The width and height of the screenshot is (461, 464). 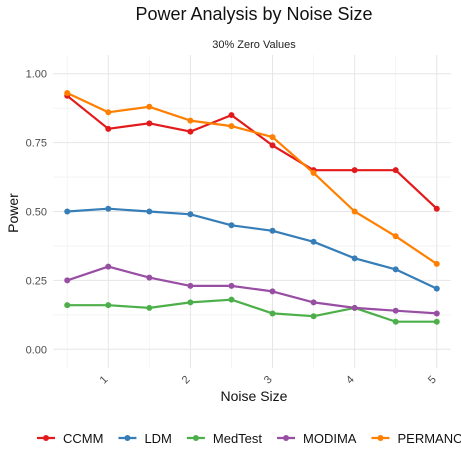 I want to click on chart-title: Power Analysis by Noise Size, so click(x=253, y=14).